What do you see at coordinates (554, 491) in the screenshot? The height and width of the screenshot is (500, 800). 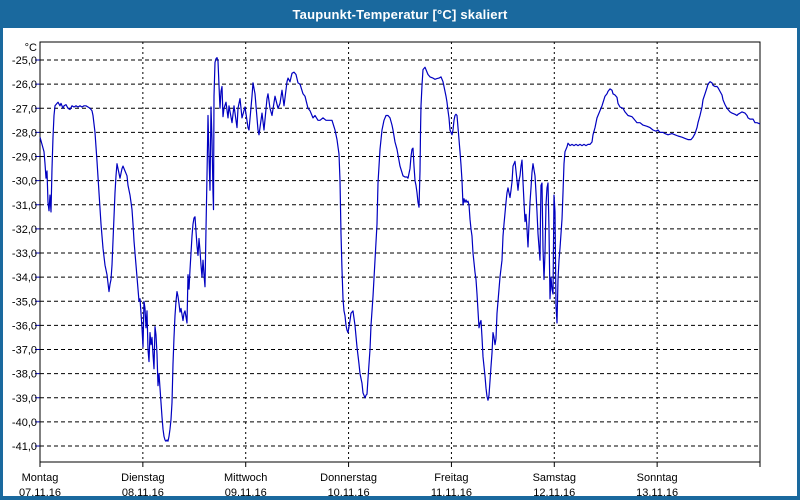 I see `day-date-label: 12.11.16` at bounding box center [554, 491].